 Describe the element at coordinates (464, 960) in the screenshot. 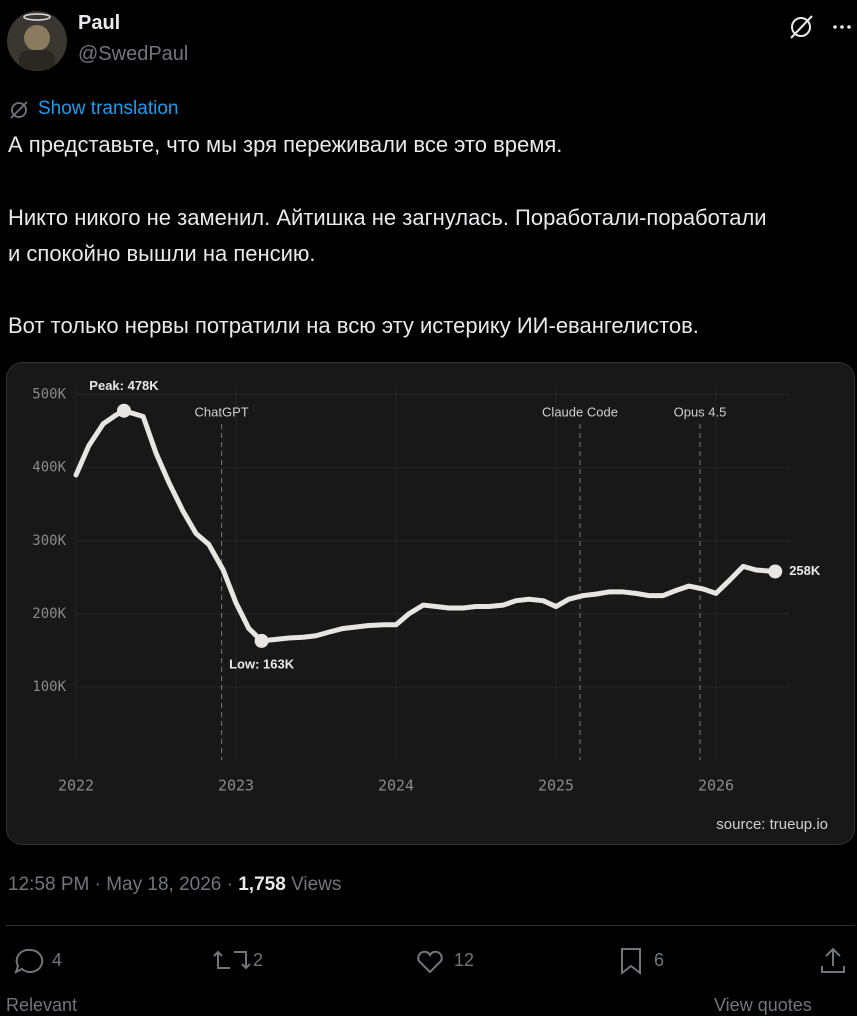

I see `like-count: 12` at that location.